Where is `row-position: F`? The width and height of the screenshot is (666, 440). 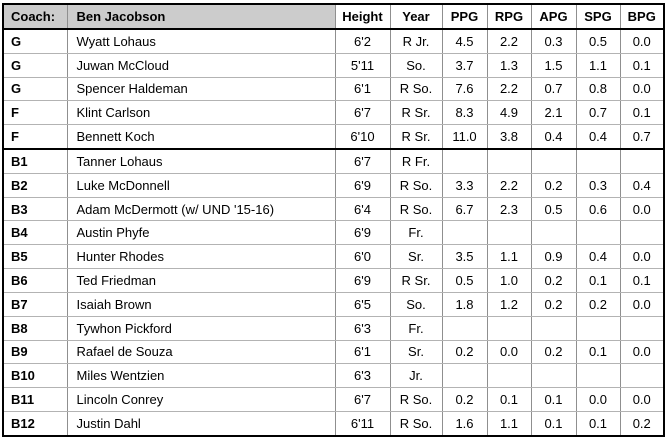
row-position: F is located at coordinates (35, 113).